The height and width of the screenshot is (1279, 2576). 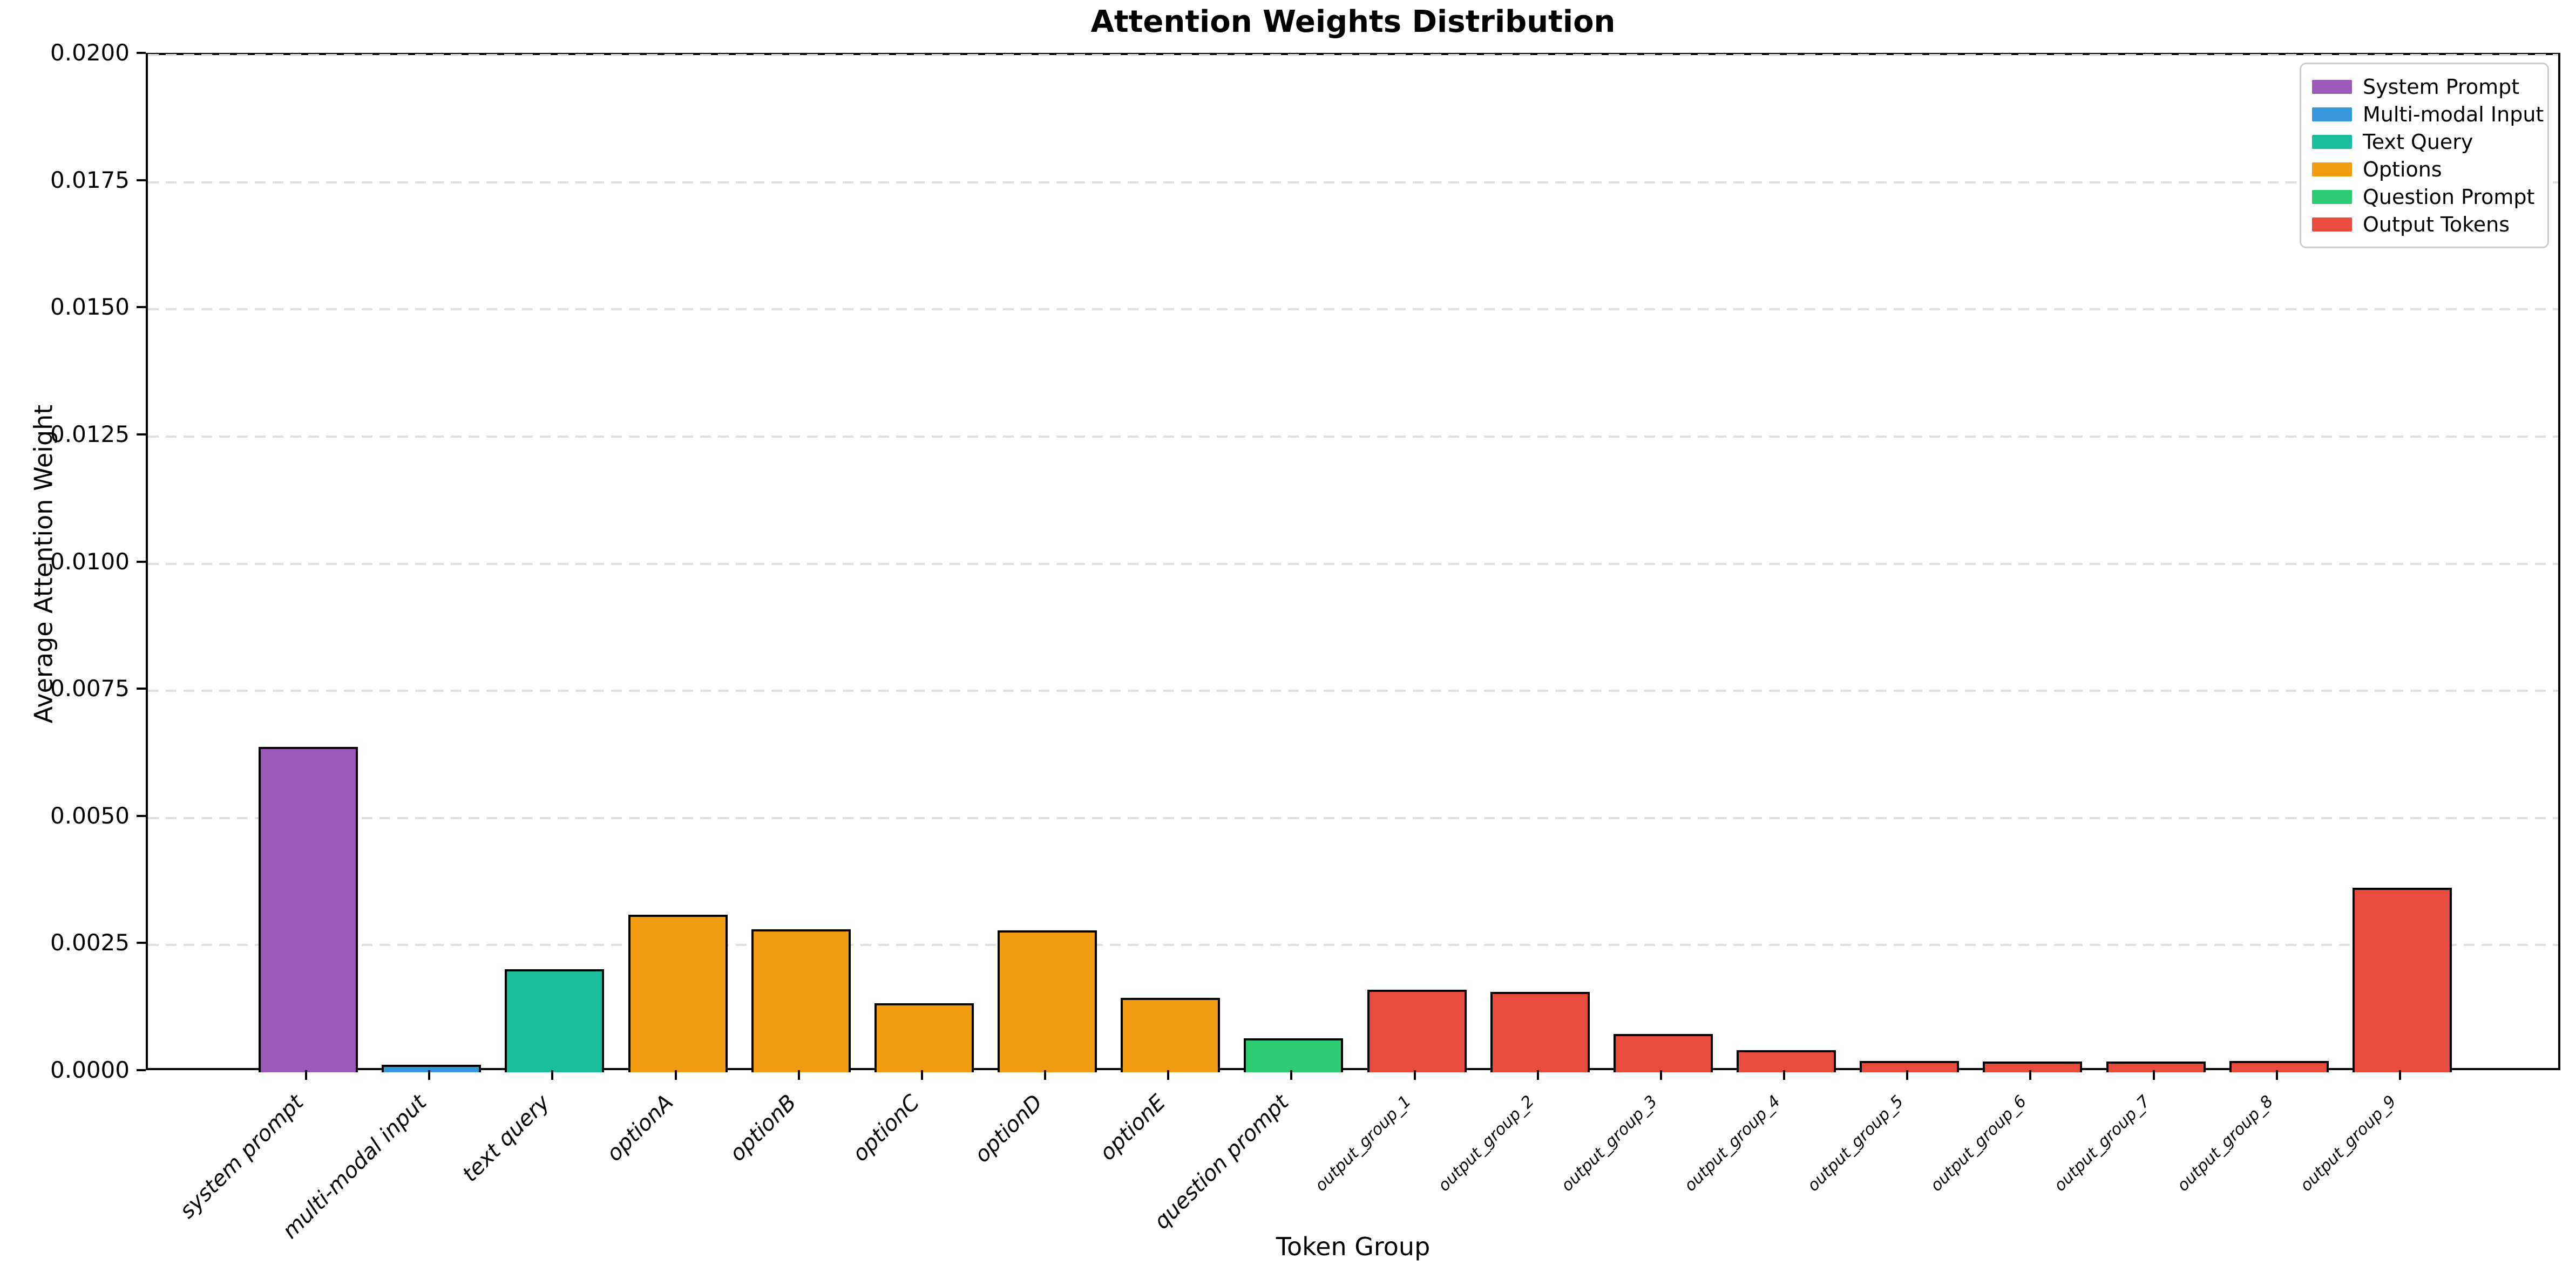 What do you see at coordinates (2453, 114) in the screenshot?
I see `legend-label: Multi-modal Input` at bounding box center [2453, 114].